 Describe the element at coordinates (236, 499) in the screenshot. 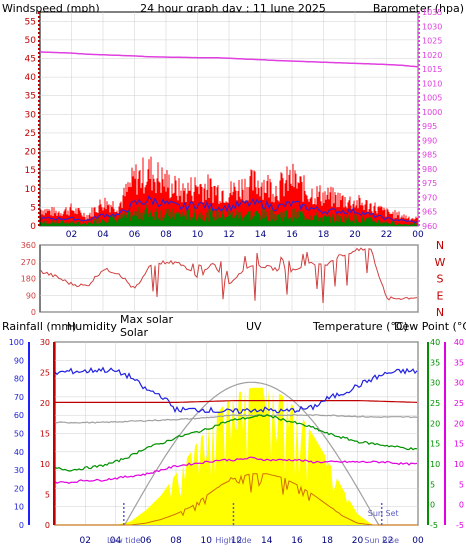

I see `uv-line` at that location.